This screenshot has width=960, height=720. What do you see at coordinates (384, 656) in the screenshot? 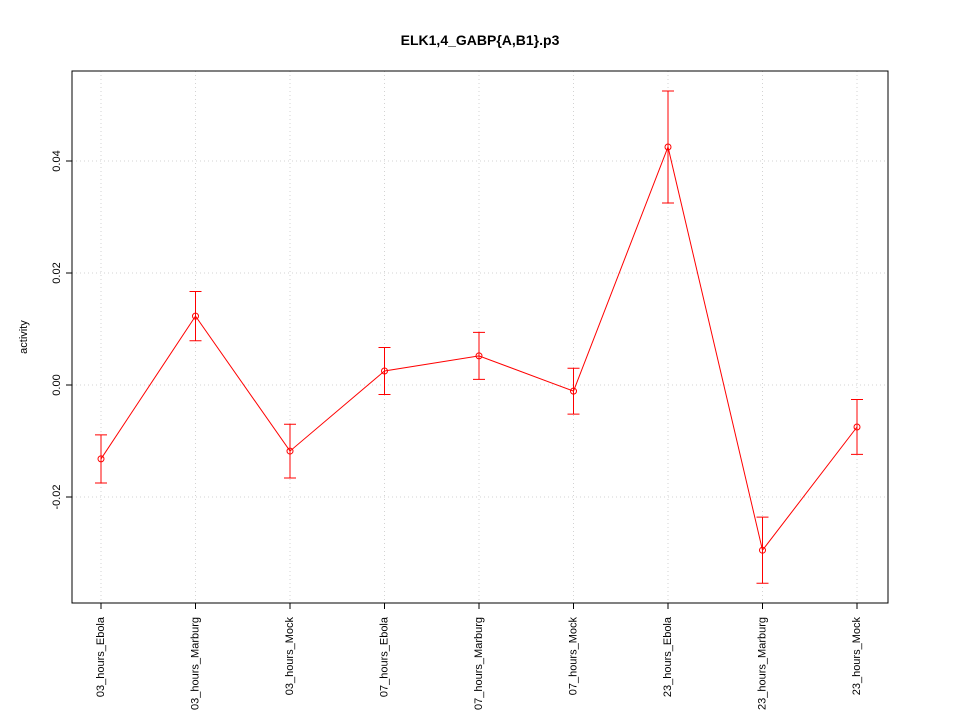
I see `x-tick-label: 07_hours_Ebola` at bounding box center [384, 656].